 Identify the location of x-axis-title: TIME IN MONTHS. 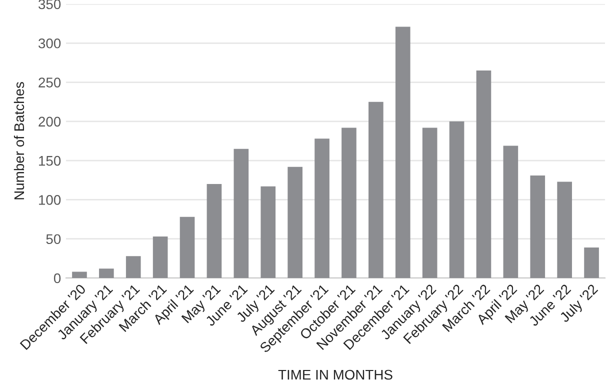
(335, 375).